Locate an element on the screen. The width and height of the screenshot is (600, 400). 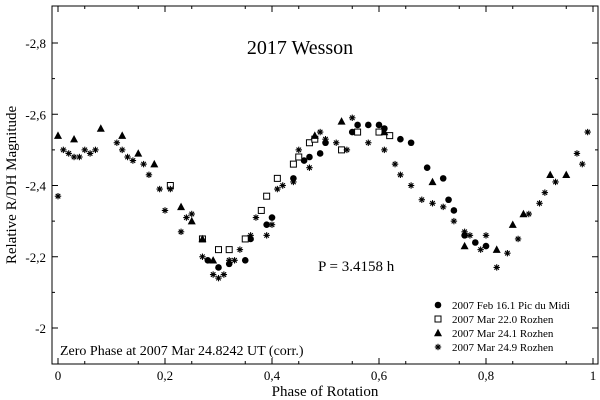
y-tick-label: -2,4 is located at coordinates (35, 186).